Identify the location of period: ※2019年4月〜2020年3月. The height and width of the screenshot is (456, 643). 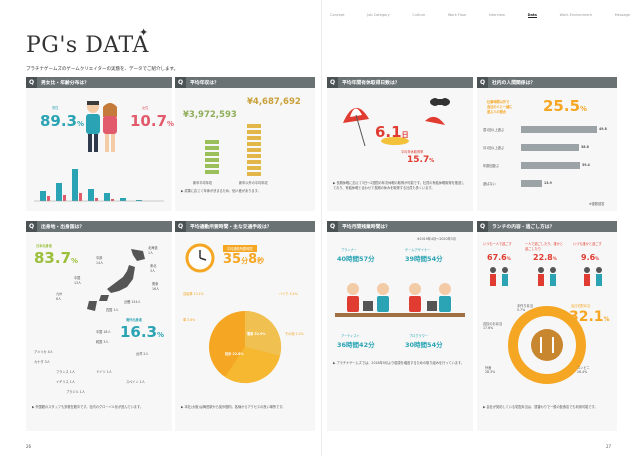
(436, 239).